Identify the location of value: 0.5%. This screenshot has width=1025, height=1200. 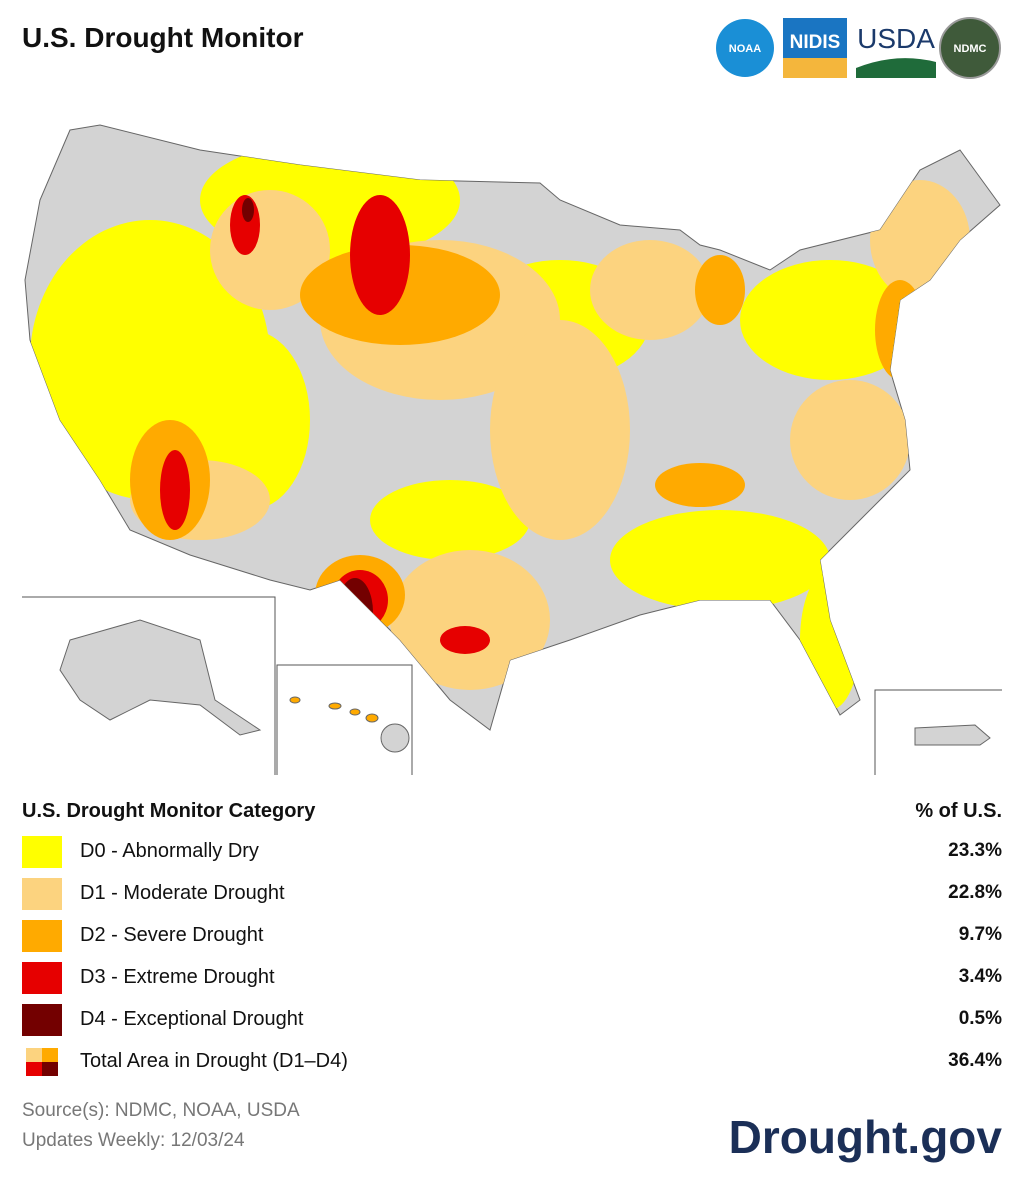
(980, 1018).